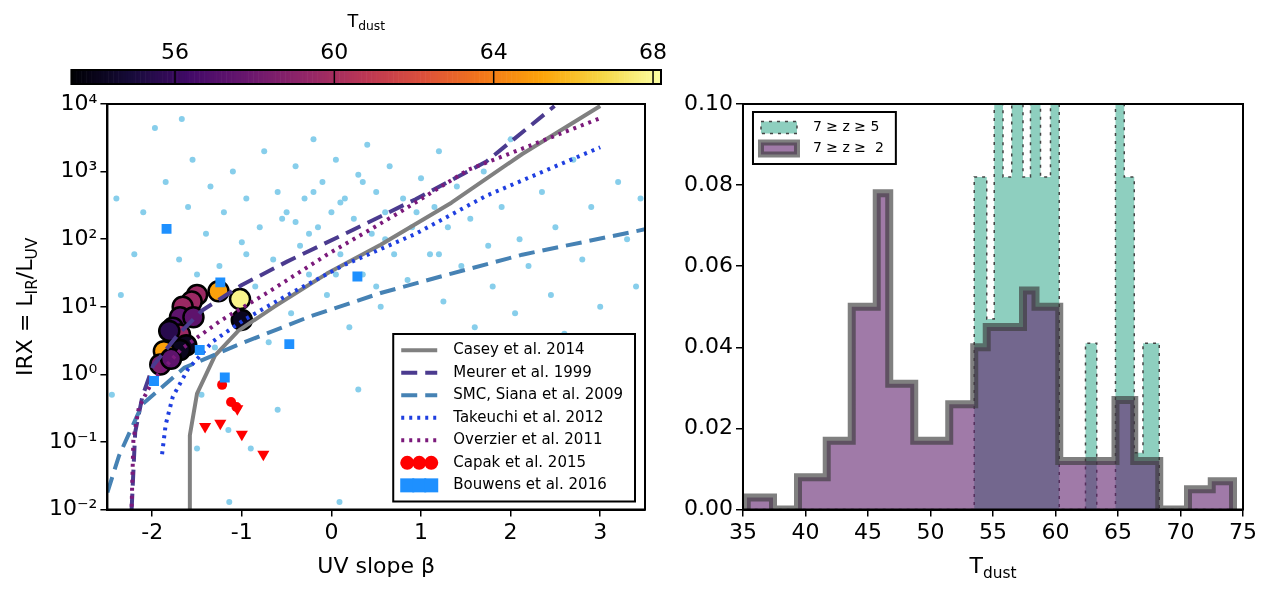  Describe the element at coordinates (26, 306) in the screenshot. I see `y-axis-title: IRX = LIR/LUV` at that location.